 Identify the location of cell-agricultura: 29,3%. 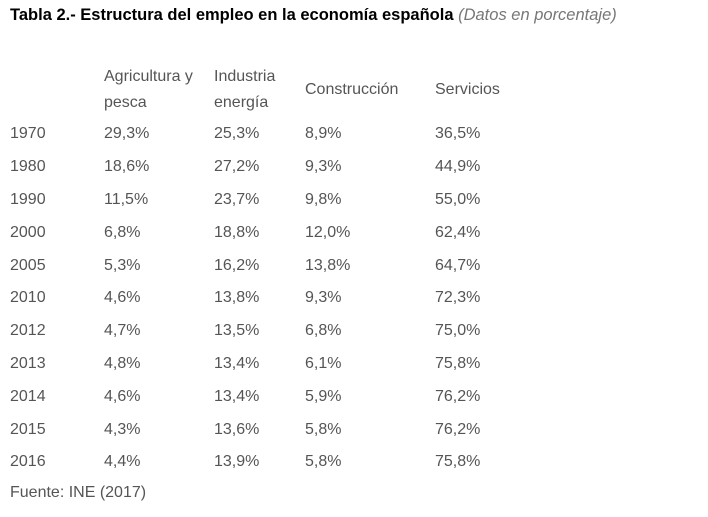
(127, 134).